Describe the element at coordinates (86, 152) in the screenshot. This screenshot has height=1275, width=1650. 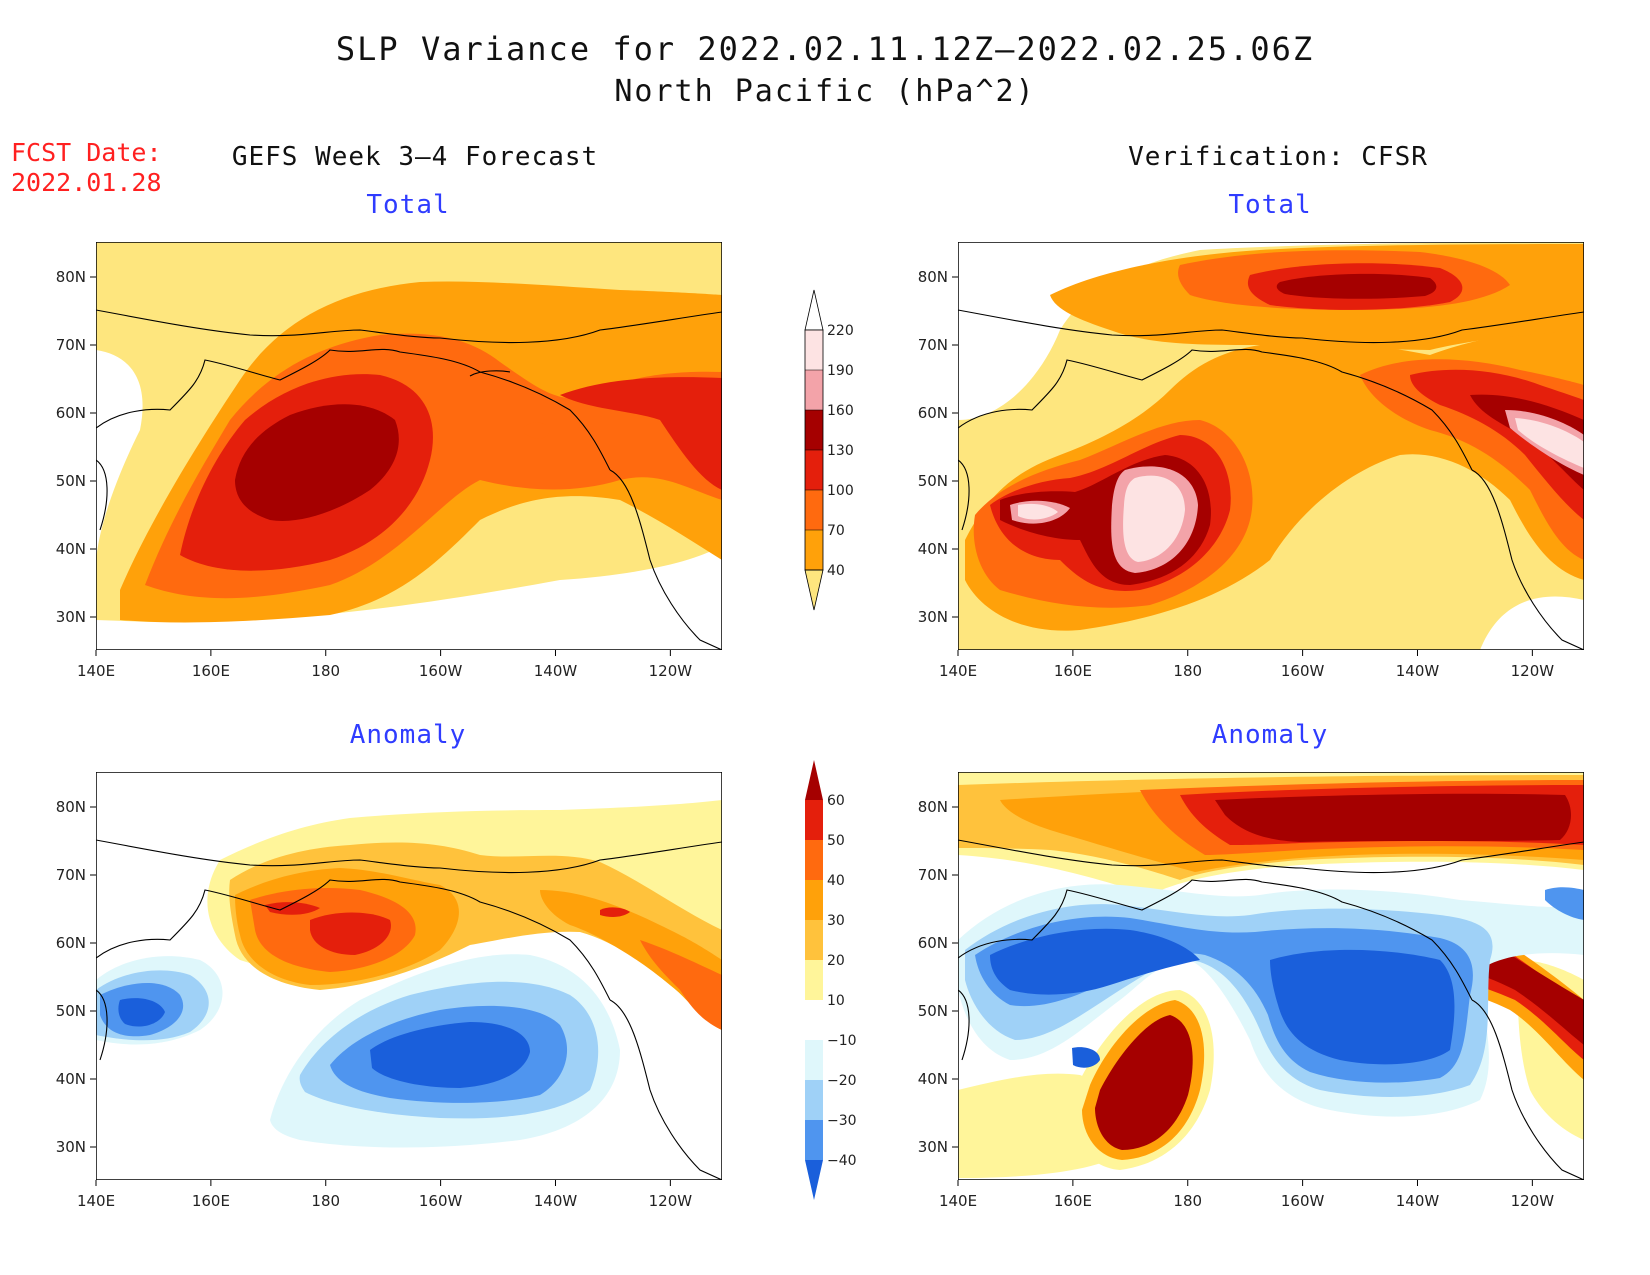
I see `fcst-date-label: FCST Date:` at that location.